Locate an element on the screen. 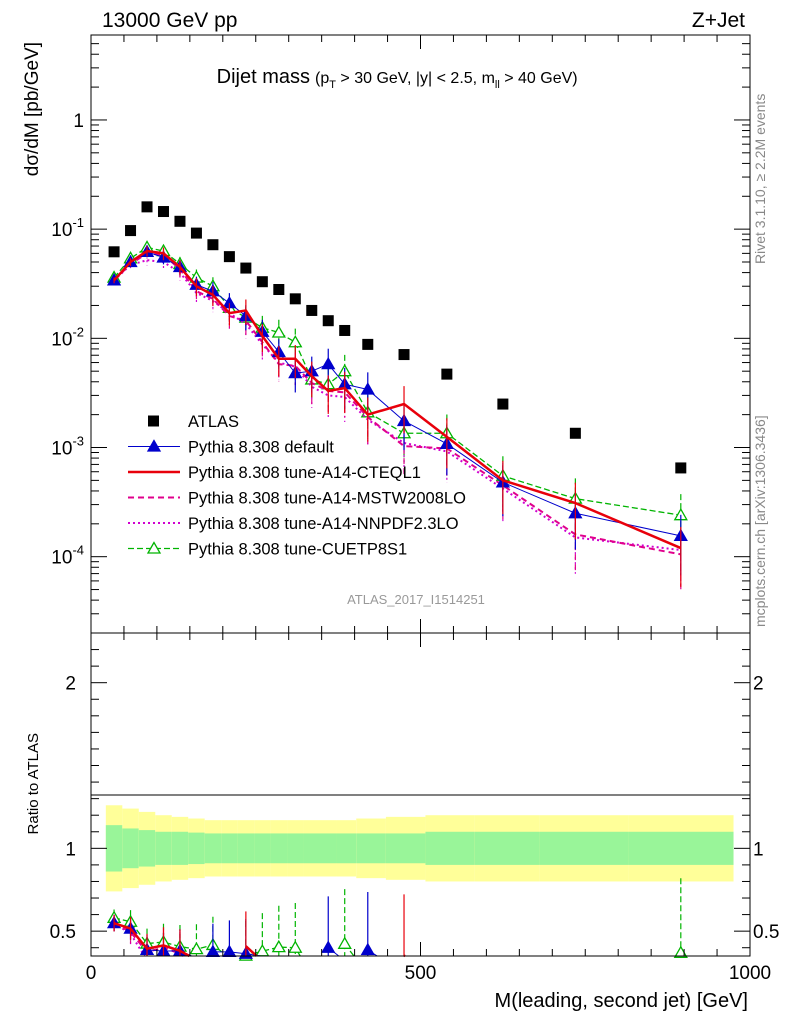  y-axis-label: dσ/dM [pb/GeV] is located at coordinates (32, 109).